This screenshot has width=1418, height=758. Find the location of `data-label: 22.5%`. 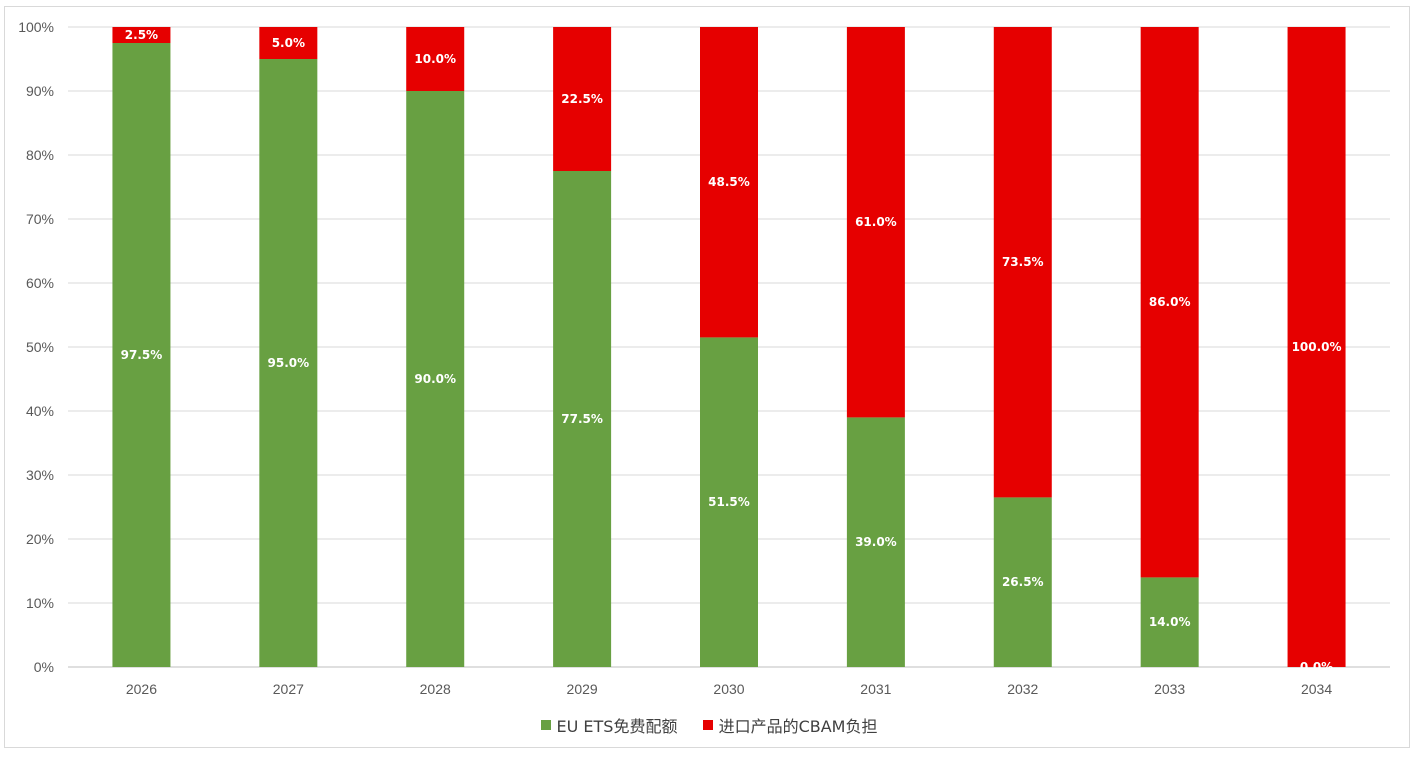

data-label: 22.5% is located at coordinates (582, 99).